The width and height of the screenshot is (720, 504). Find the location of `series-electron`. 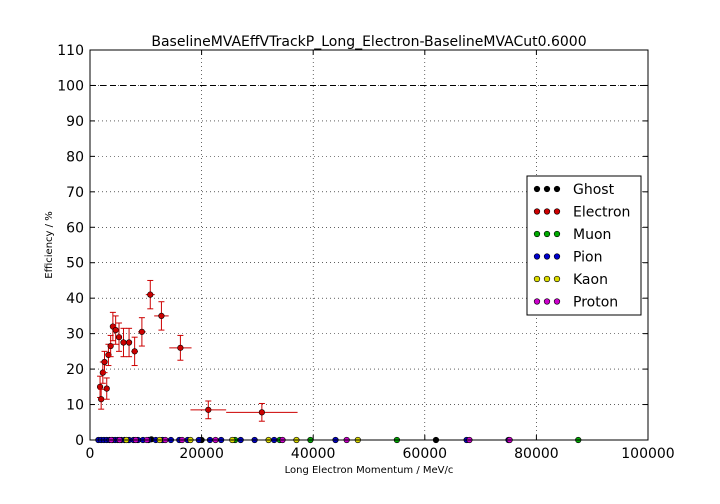

series-electron is located at coordinates (197, 350).